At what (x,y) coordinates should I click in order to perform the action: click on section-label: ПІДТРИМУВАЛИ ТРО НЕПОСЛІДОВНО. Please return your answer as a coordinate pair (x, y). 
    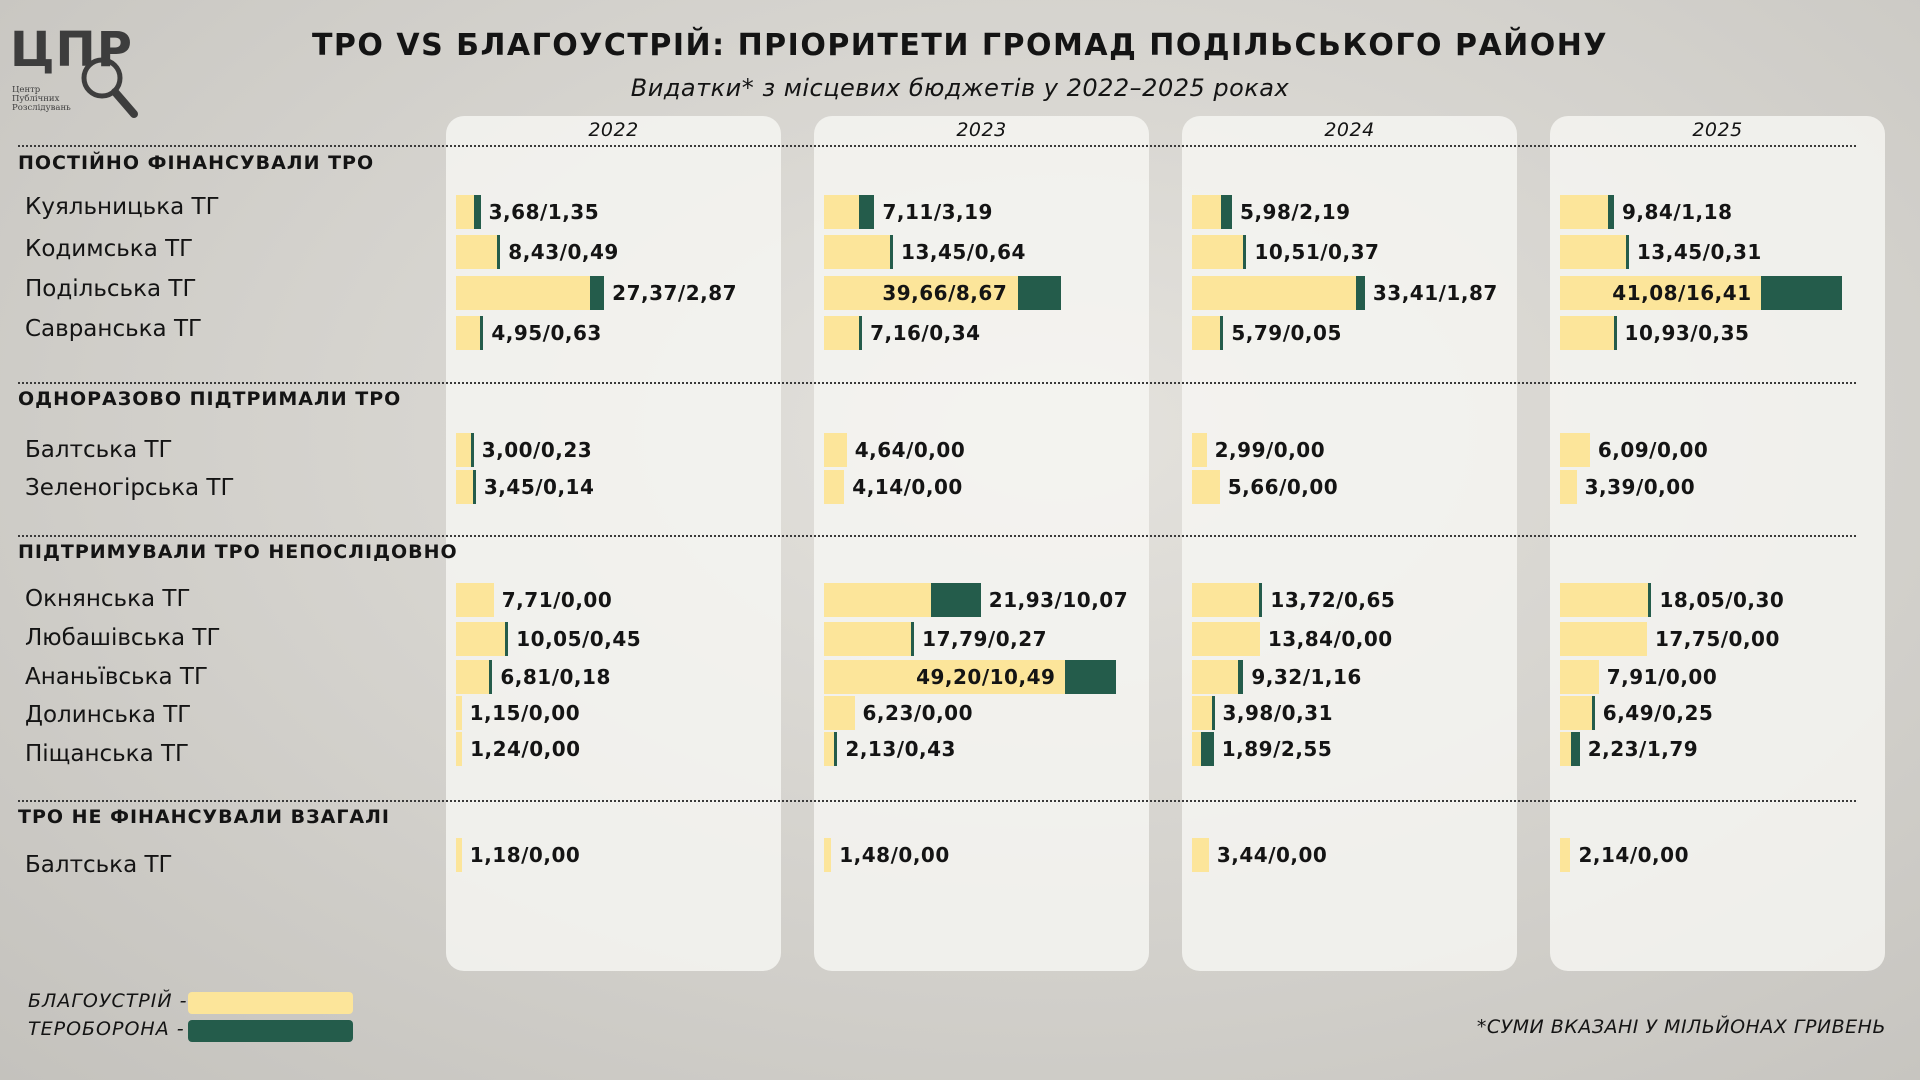
    Looking at the image, I should click on (238, 552).